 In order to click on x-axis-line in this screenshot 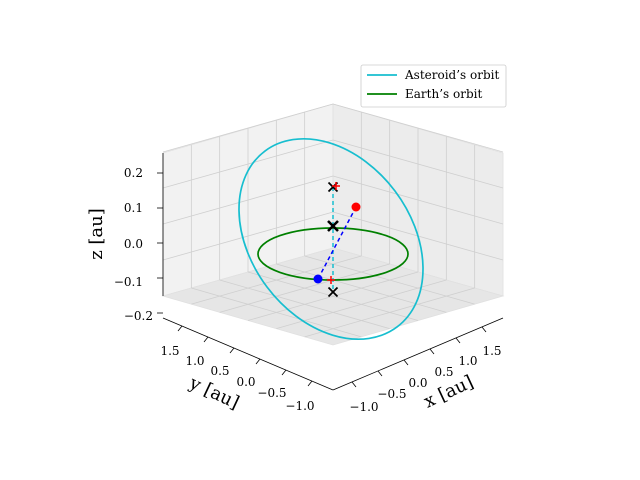, I will do `click(418, 354)`.